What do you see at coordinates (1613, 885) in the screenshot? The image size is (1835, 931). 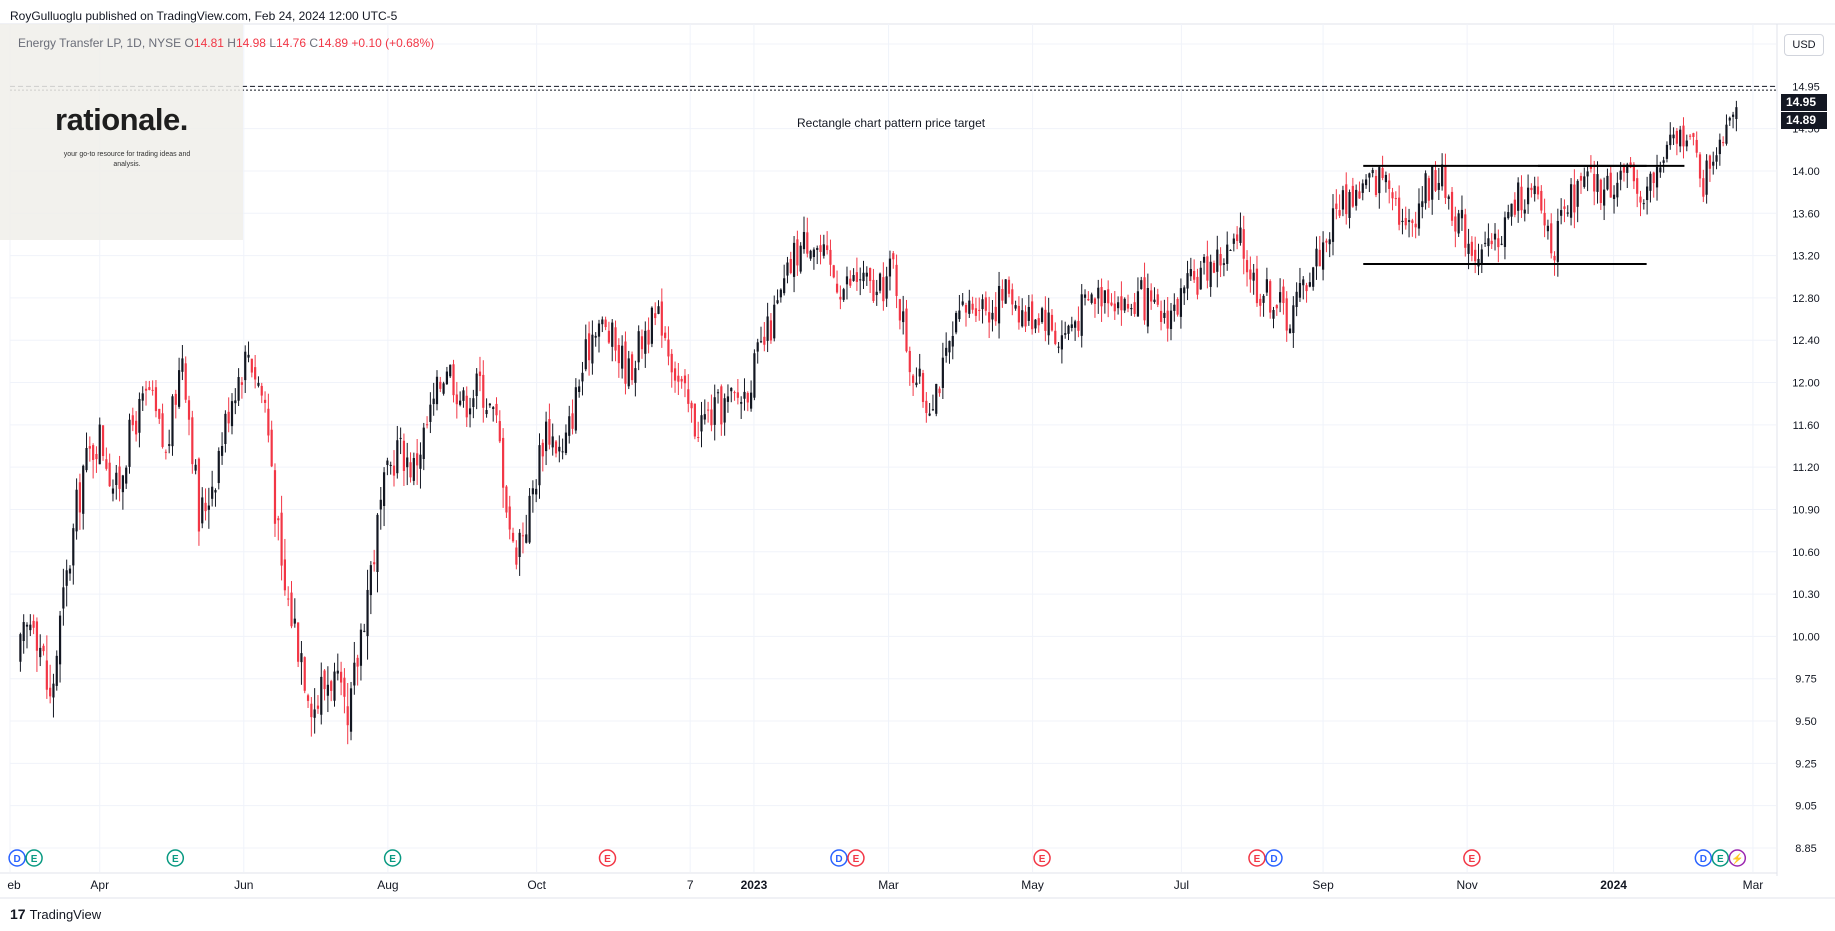 I see `x-tick-label: 2024` at bounding box center [1613, 885].